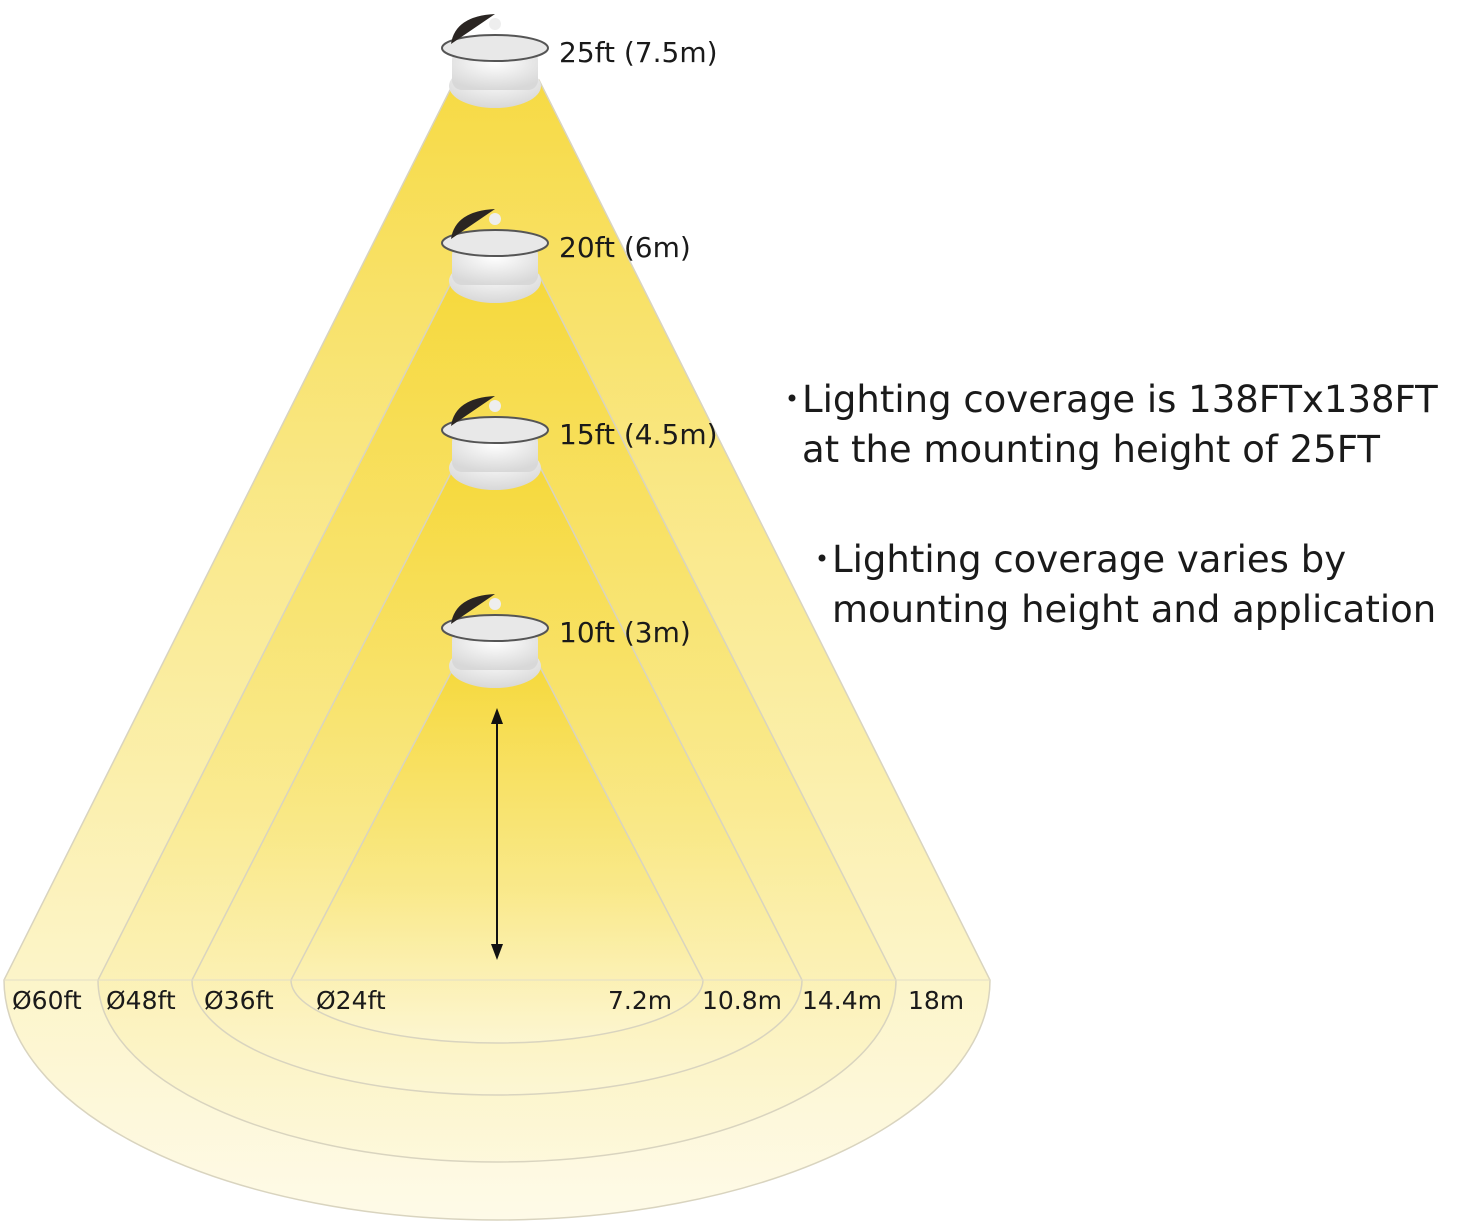 Image resolution: width=1483 pixels, height=1228 pixels. What do you see at coordinates (936, 1000) in the screenshot?
I see `metric-label: 18m` at bounding box center [936, 1000].